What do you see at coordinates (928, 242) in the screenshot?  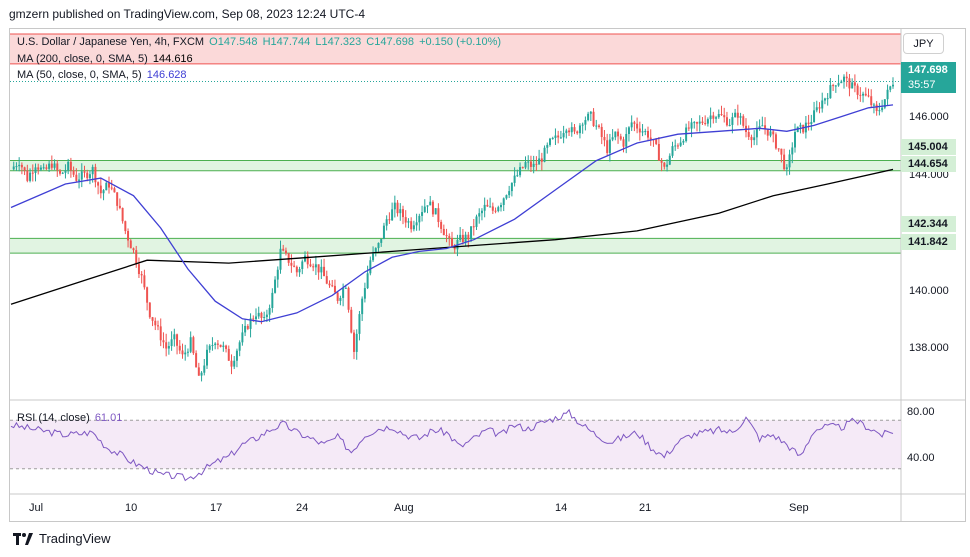 I see `zone-label: 141.842` at bounding box center [928, 242].